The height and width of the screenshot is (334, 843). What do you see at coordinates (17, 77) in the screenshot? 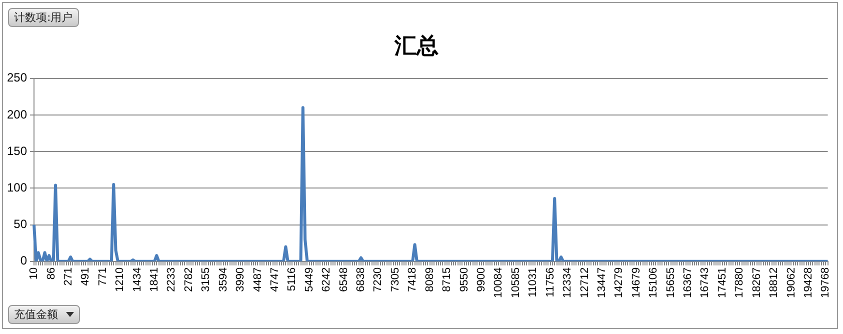
I see `y-tick-label: 250` at bounding box center [17, 77].